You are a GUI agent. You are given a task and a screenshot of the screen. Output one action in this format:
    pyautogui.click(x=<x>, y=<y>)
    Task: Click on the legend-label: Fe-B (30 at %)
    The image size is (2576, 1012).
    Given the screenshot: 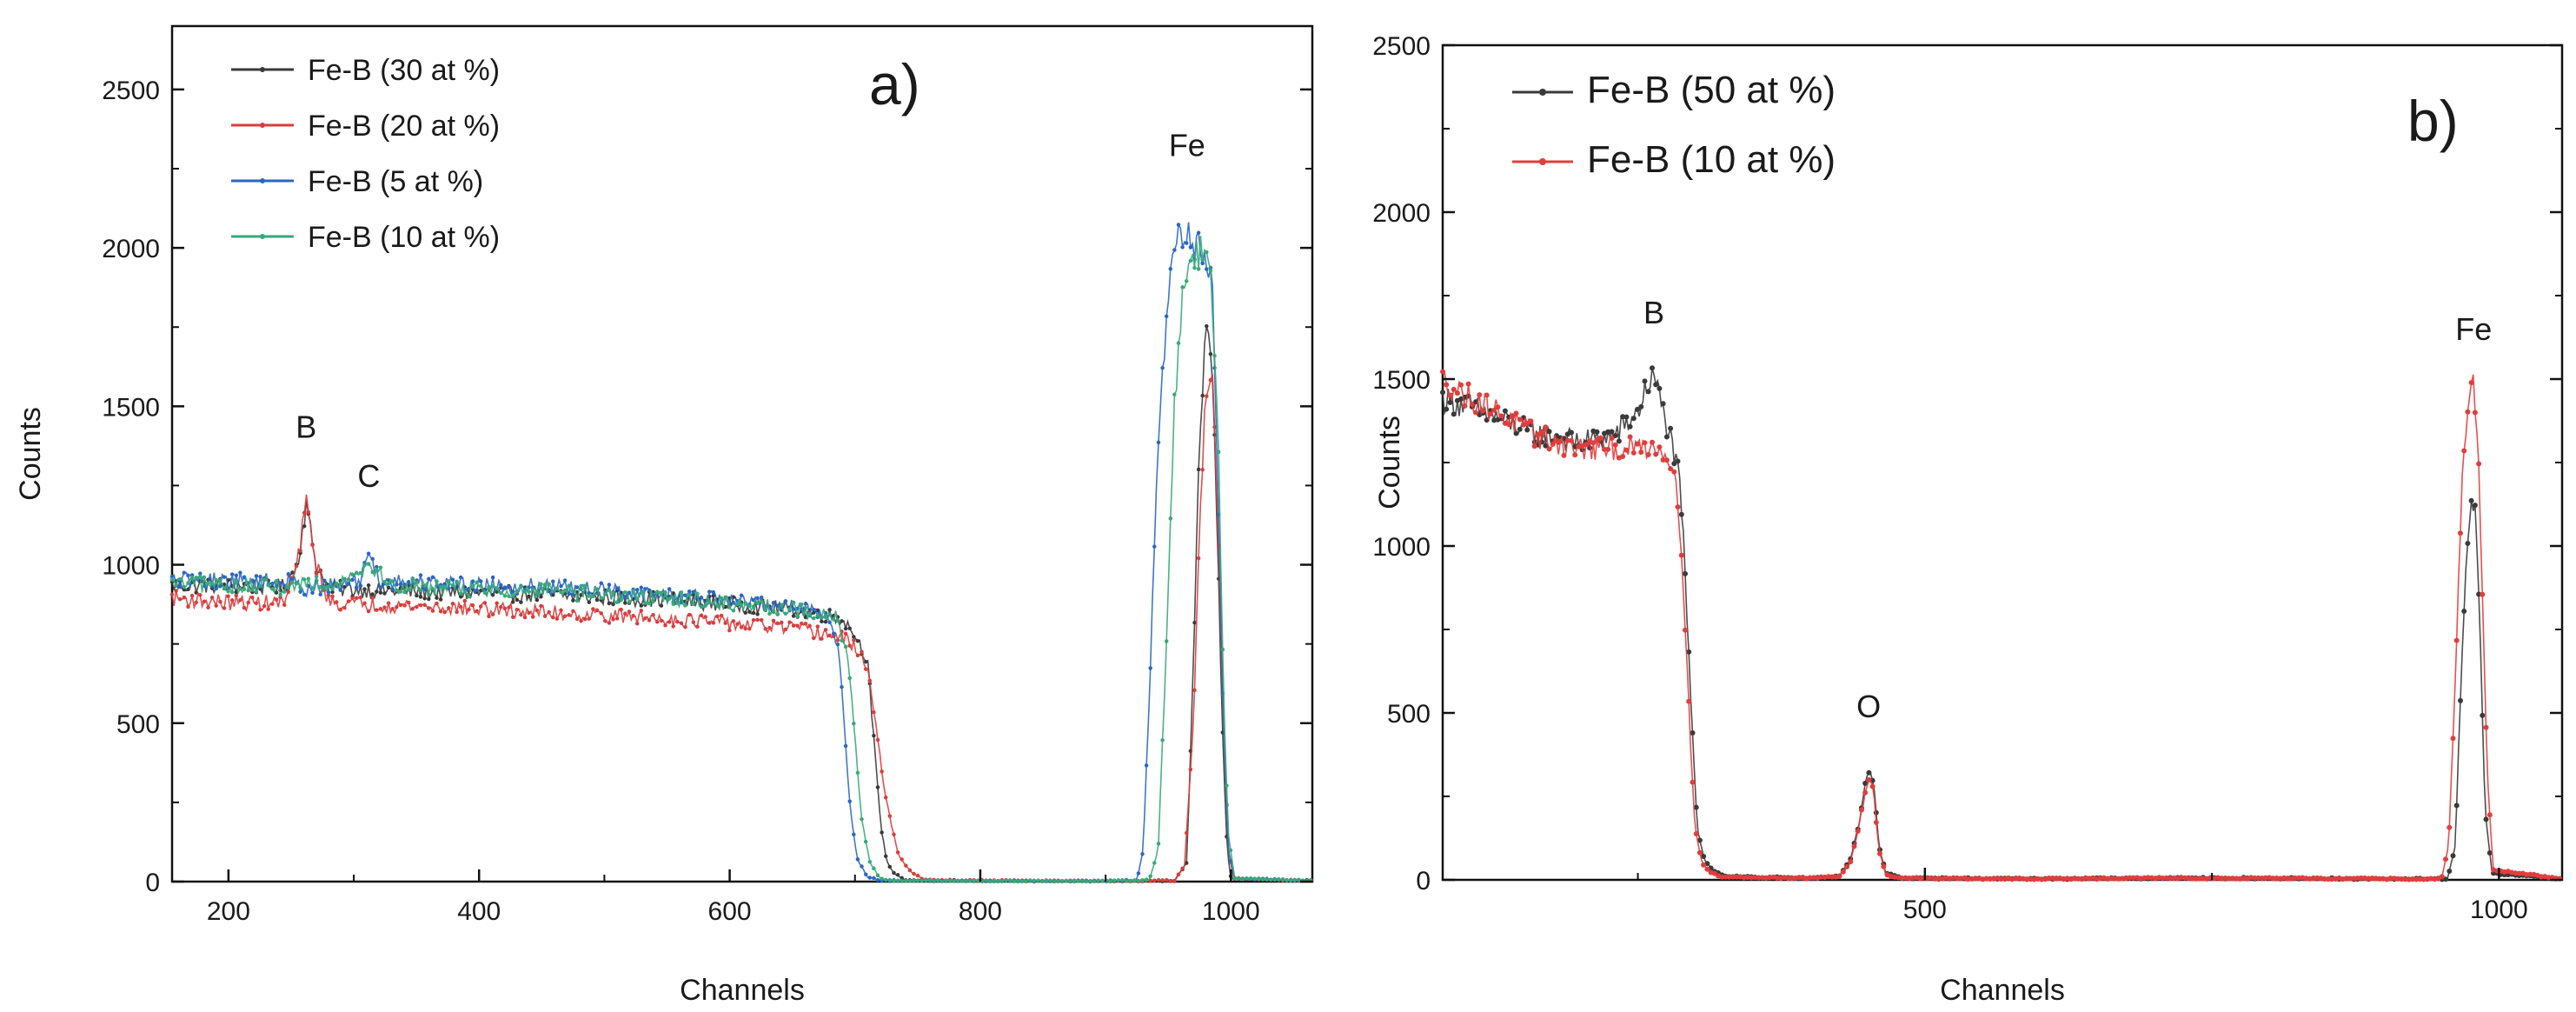 What is the action you would take?
    pyautogui.click(x=404, y=70)
    